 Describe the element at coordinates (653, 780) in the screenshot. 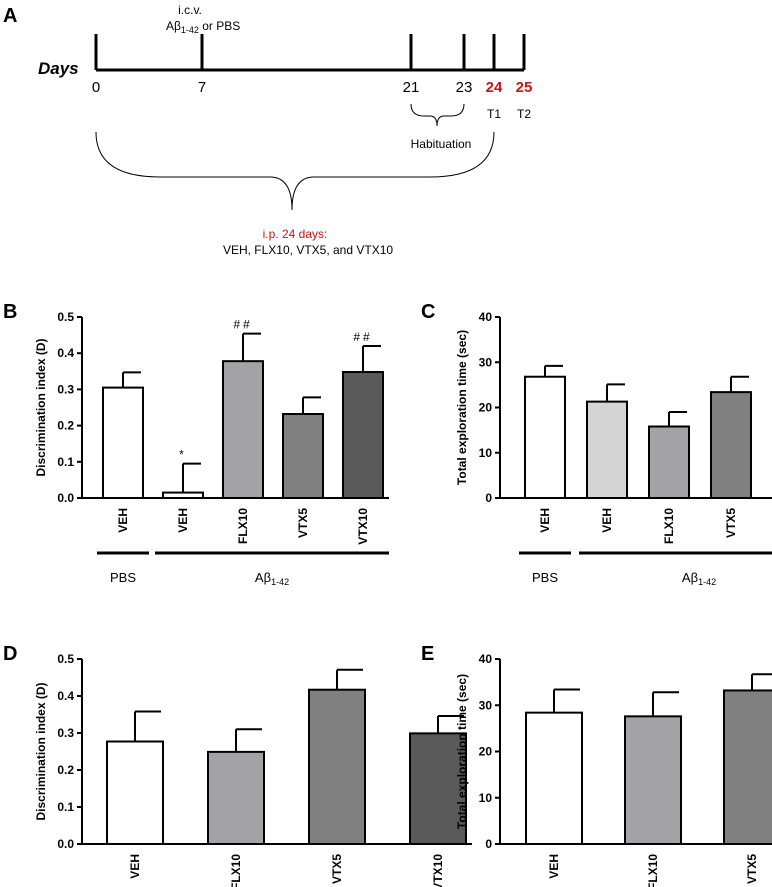

I see `chart-e-bar-flx10` at that location.